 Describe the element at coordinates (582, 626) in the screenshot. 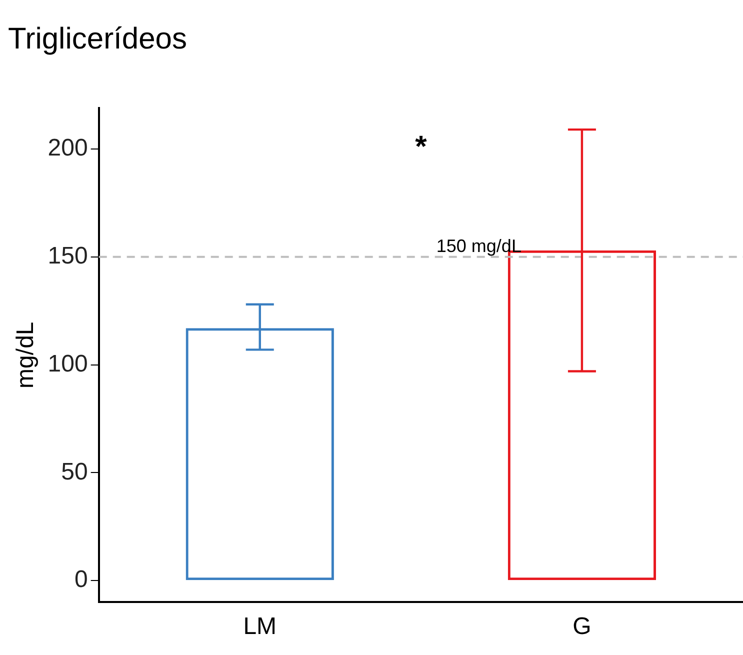

I see `x-tick-label: G` at that location.